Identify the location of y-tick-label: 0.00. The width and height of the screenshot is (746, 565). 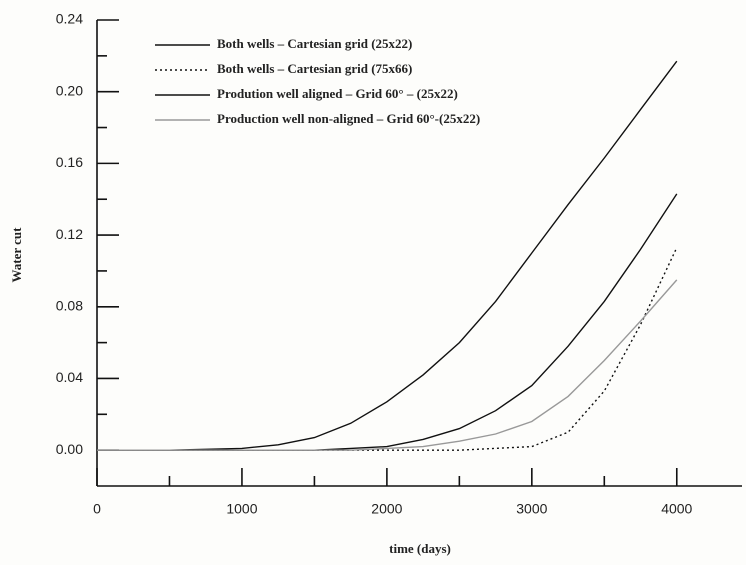
(69, 449).